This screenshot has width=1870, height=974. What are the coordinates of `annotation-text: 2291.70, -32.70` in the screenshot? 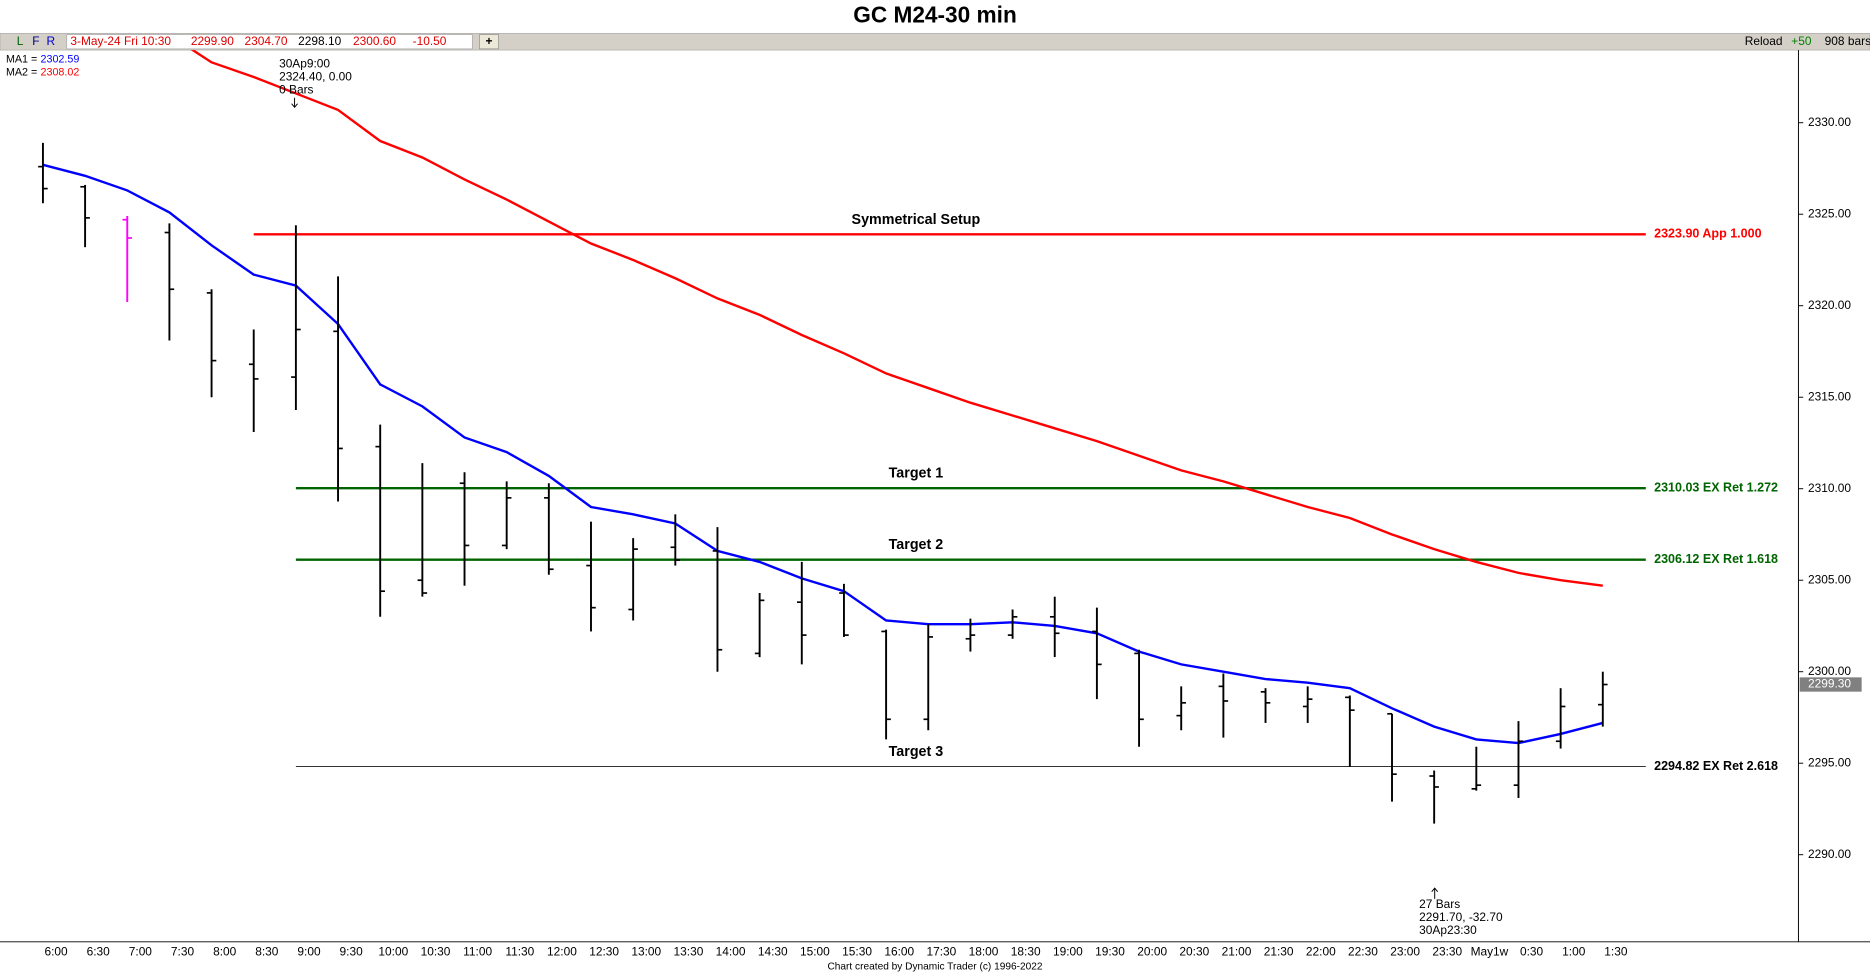 It's located at (1461, 917).